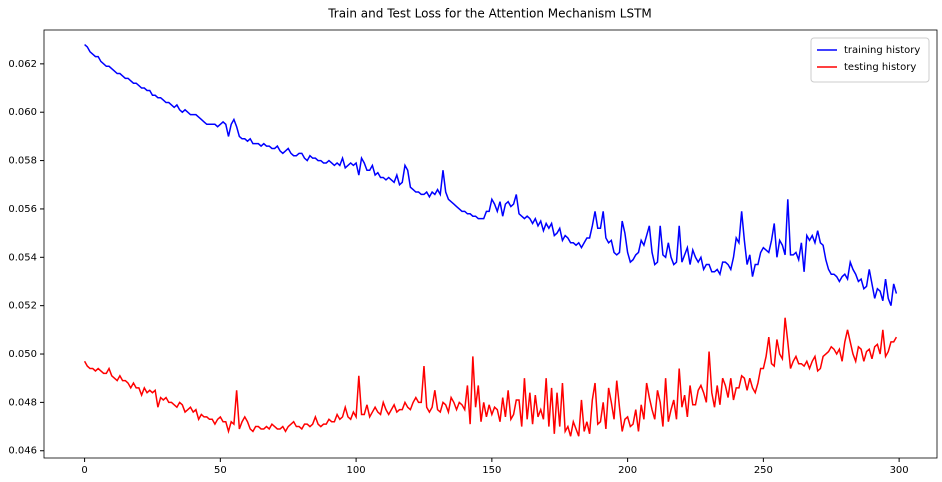 Image resolution: width=942 pixels, height=482 pixels. Describe the element at coordinates (880, 67) in the screenshot. I see `legend-label: testing history` at that location.